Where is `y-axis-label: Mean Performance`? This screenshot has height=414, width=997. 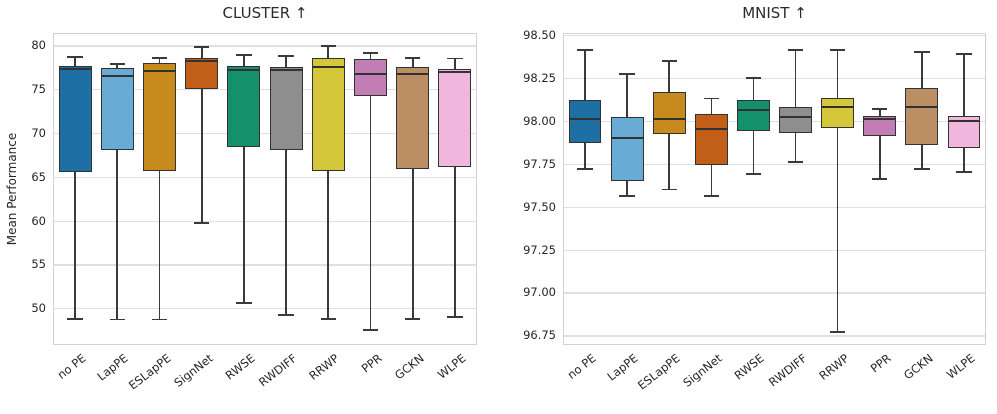
y-axis-label: Mean Performance is located at coordinates (12, 189).